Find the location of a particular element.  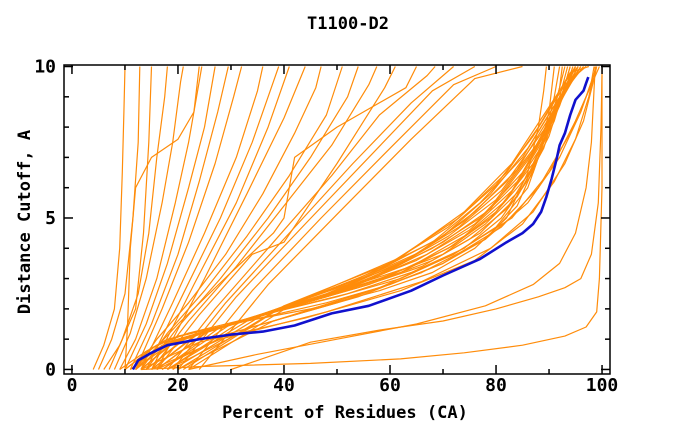

x-tick-label: 80 is located at coordinates (496, 385).